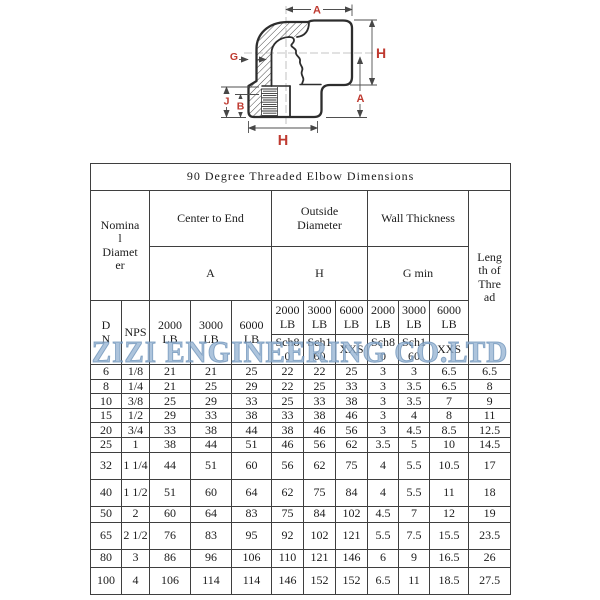 The width and height of the screenshot is (600, 600). Describe the element at coordinates (361, 99) in the screenshot. I see `dim-label-a-right: A` at that location.